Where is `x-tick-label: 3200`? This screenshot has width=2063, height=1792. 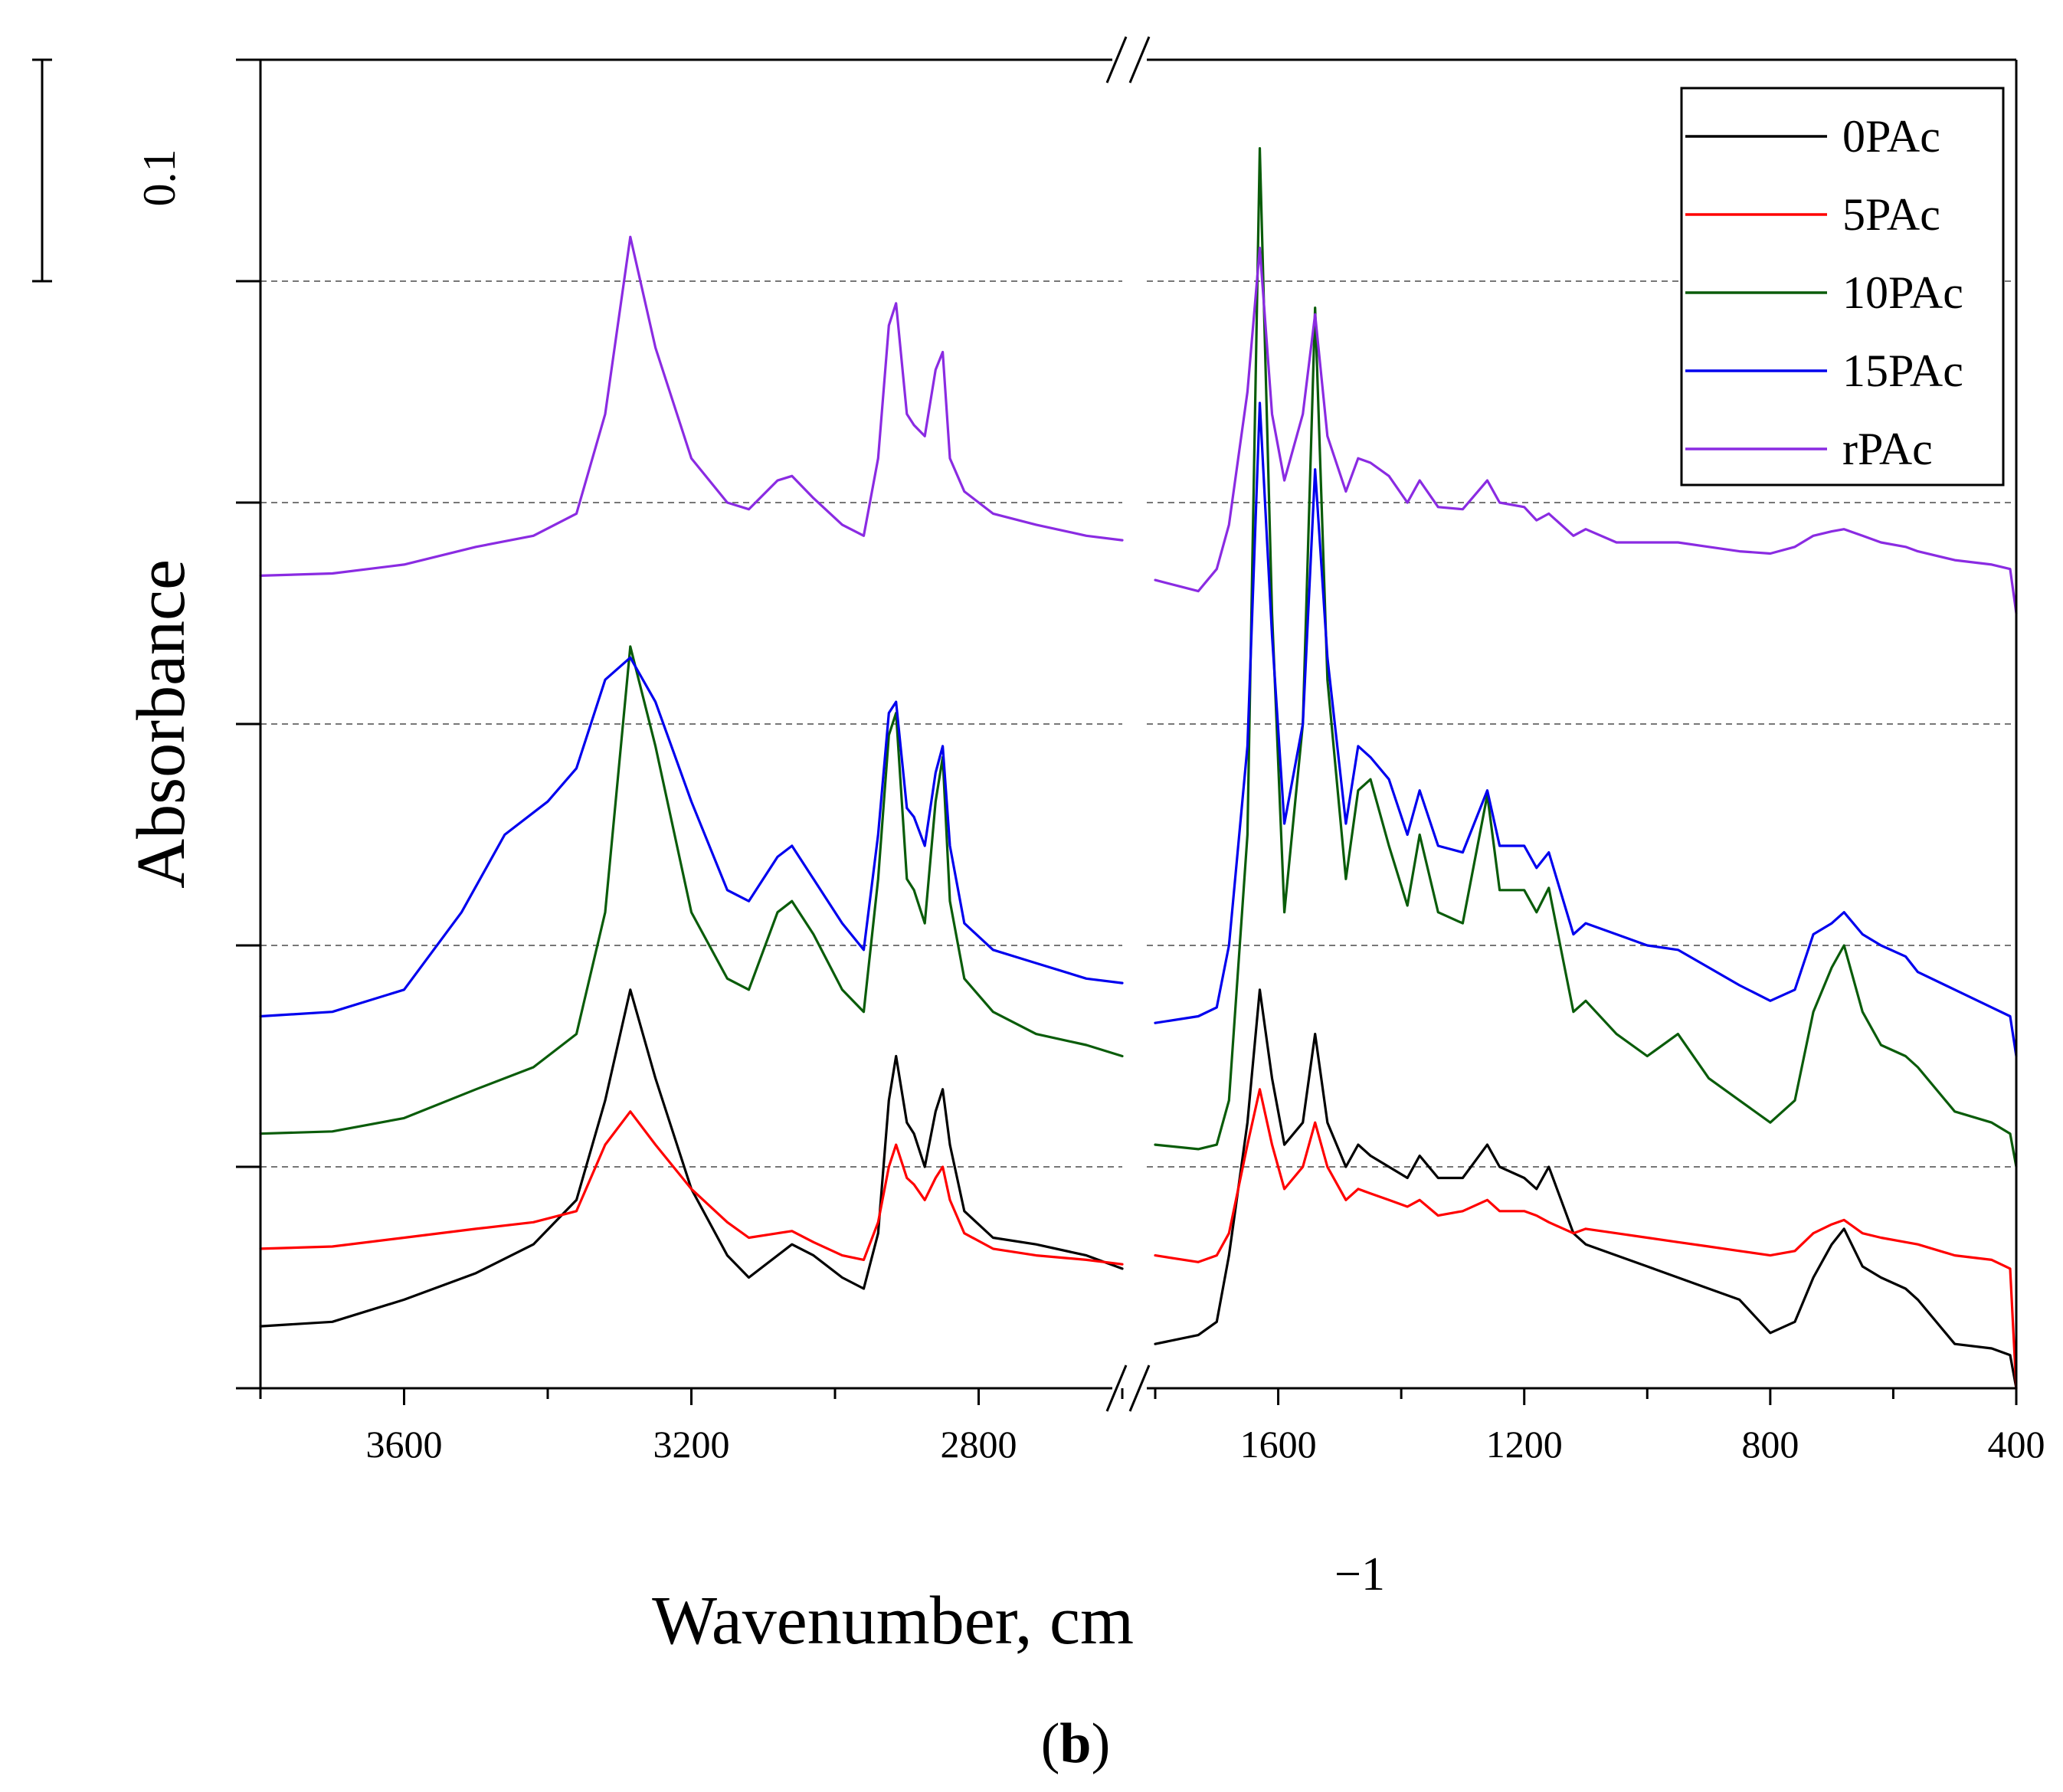 x-tick-label: 3200 is located at coordinates (691, 1444).